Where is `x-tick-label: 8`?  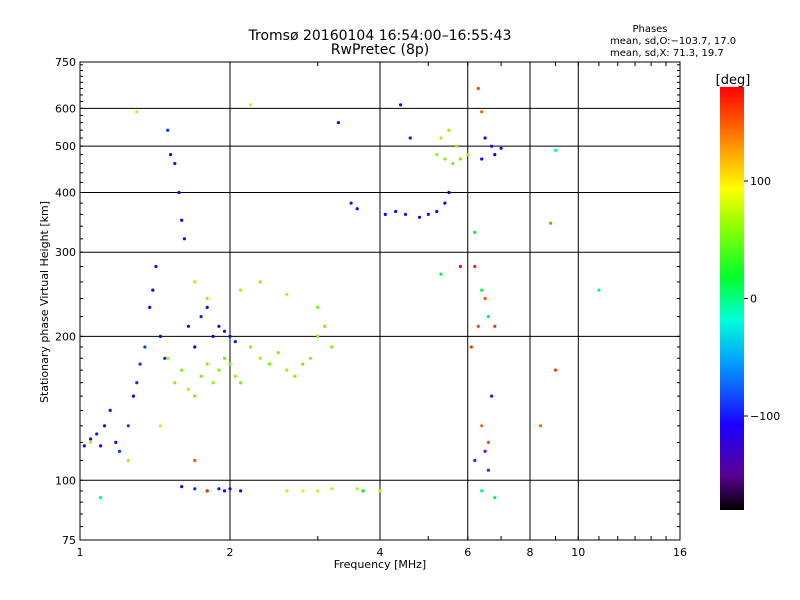
x-tick-label: 8 is located at coordinates (530, 552).